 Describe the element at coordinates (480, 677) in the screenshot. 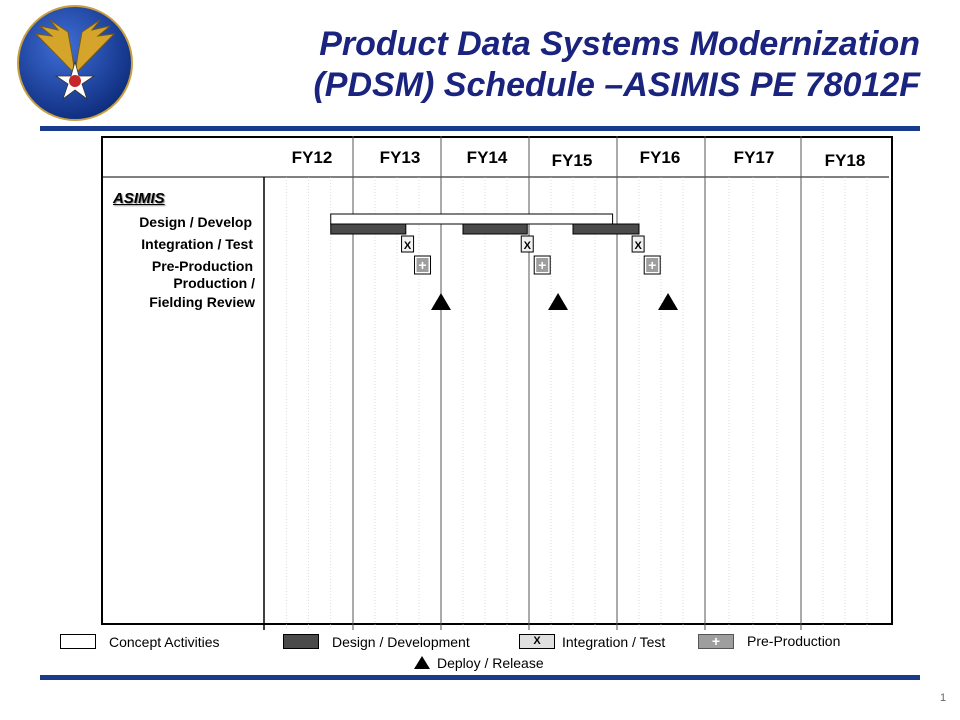

I see `footer-divider` at that location.